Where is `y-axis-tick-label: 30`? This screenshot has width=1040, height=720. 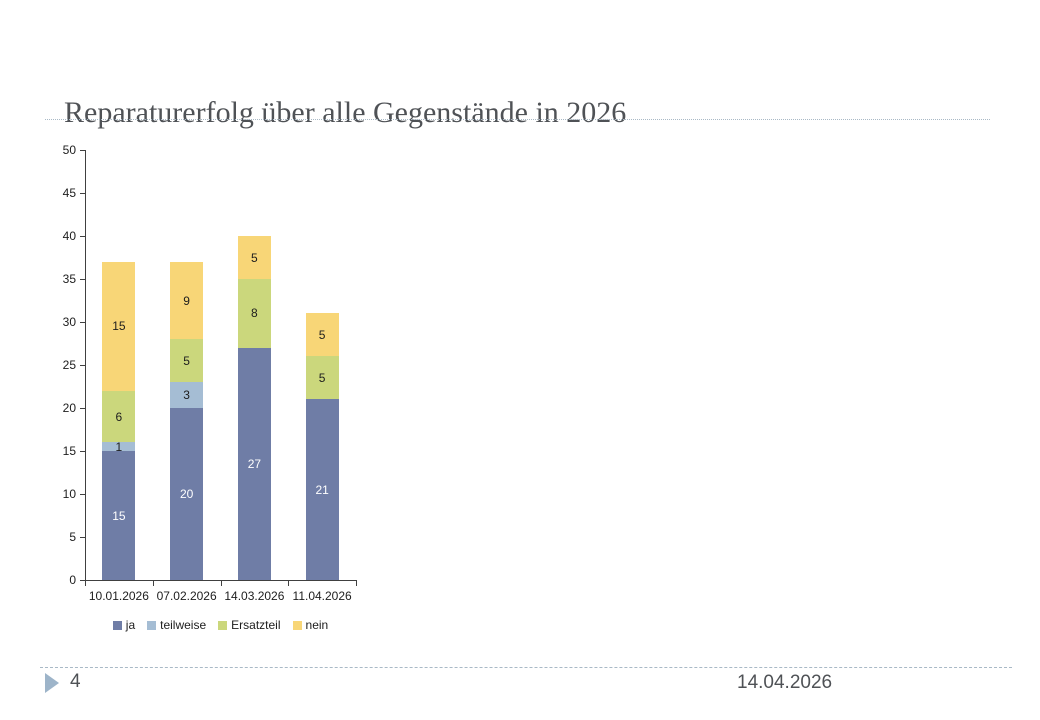 y-axis-tick-label: 30 is located at coordinates (69, 322).